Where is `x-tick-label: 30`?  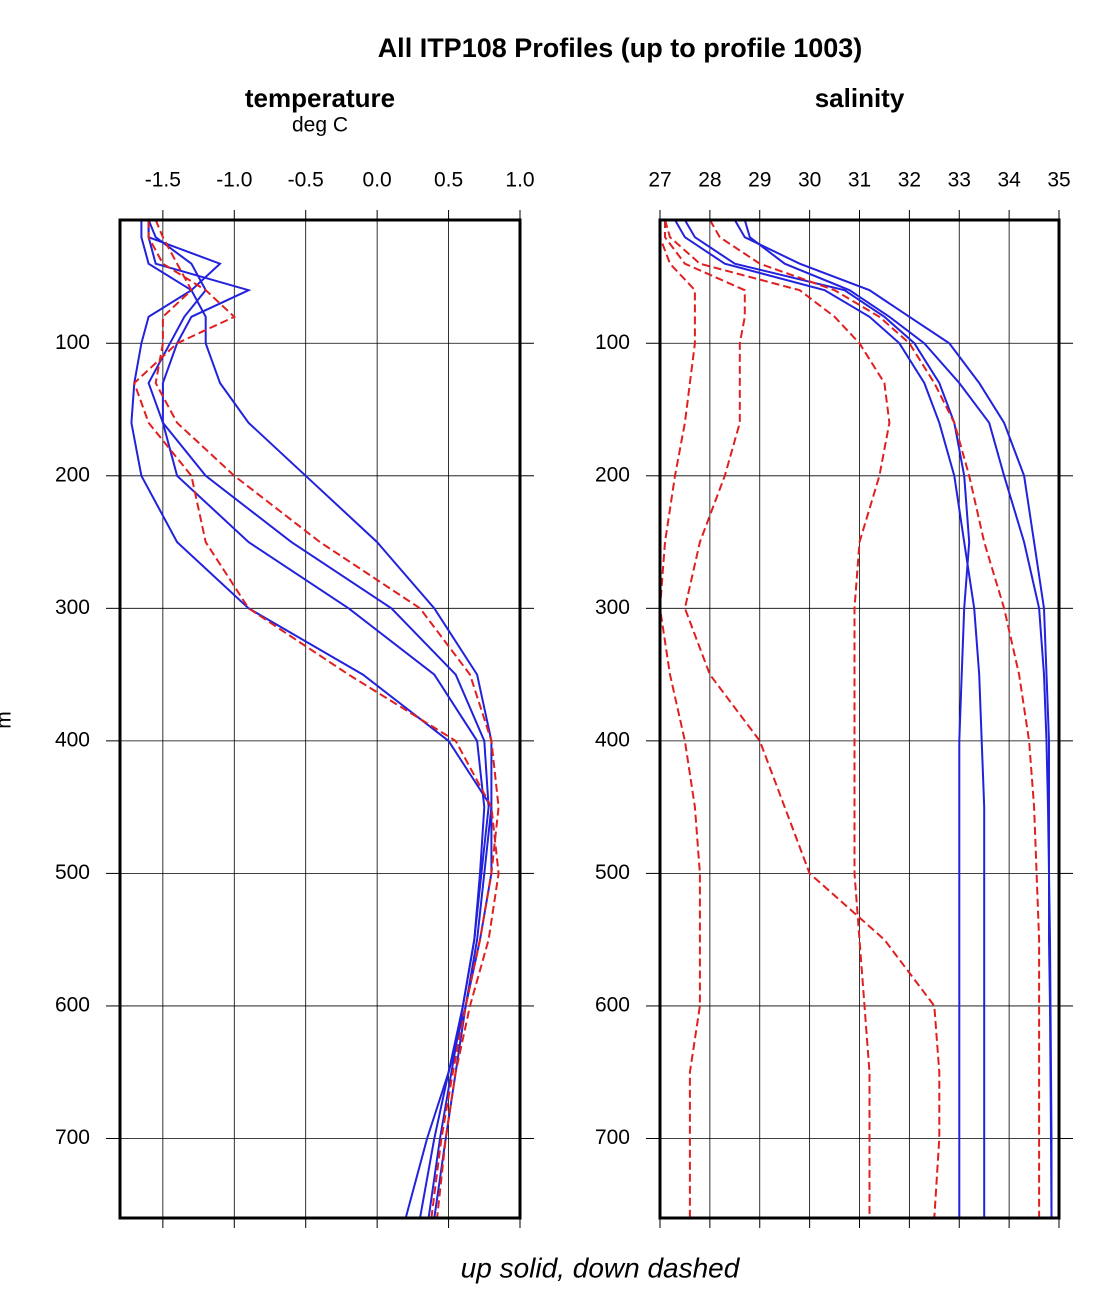 x-tick-label: 30 is located at coordinates (809, 180).